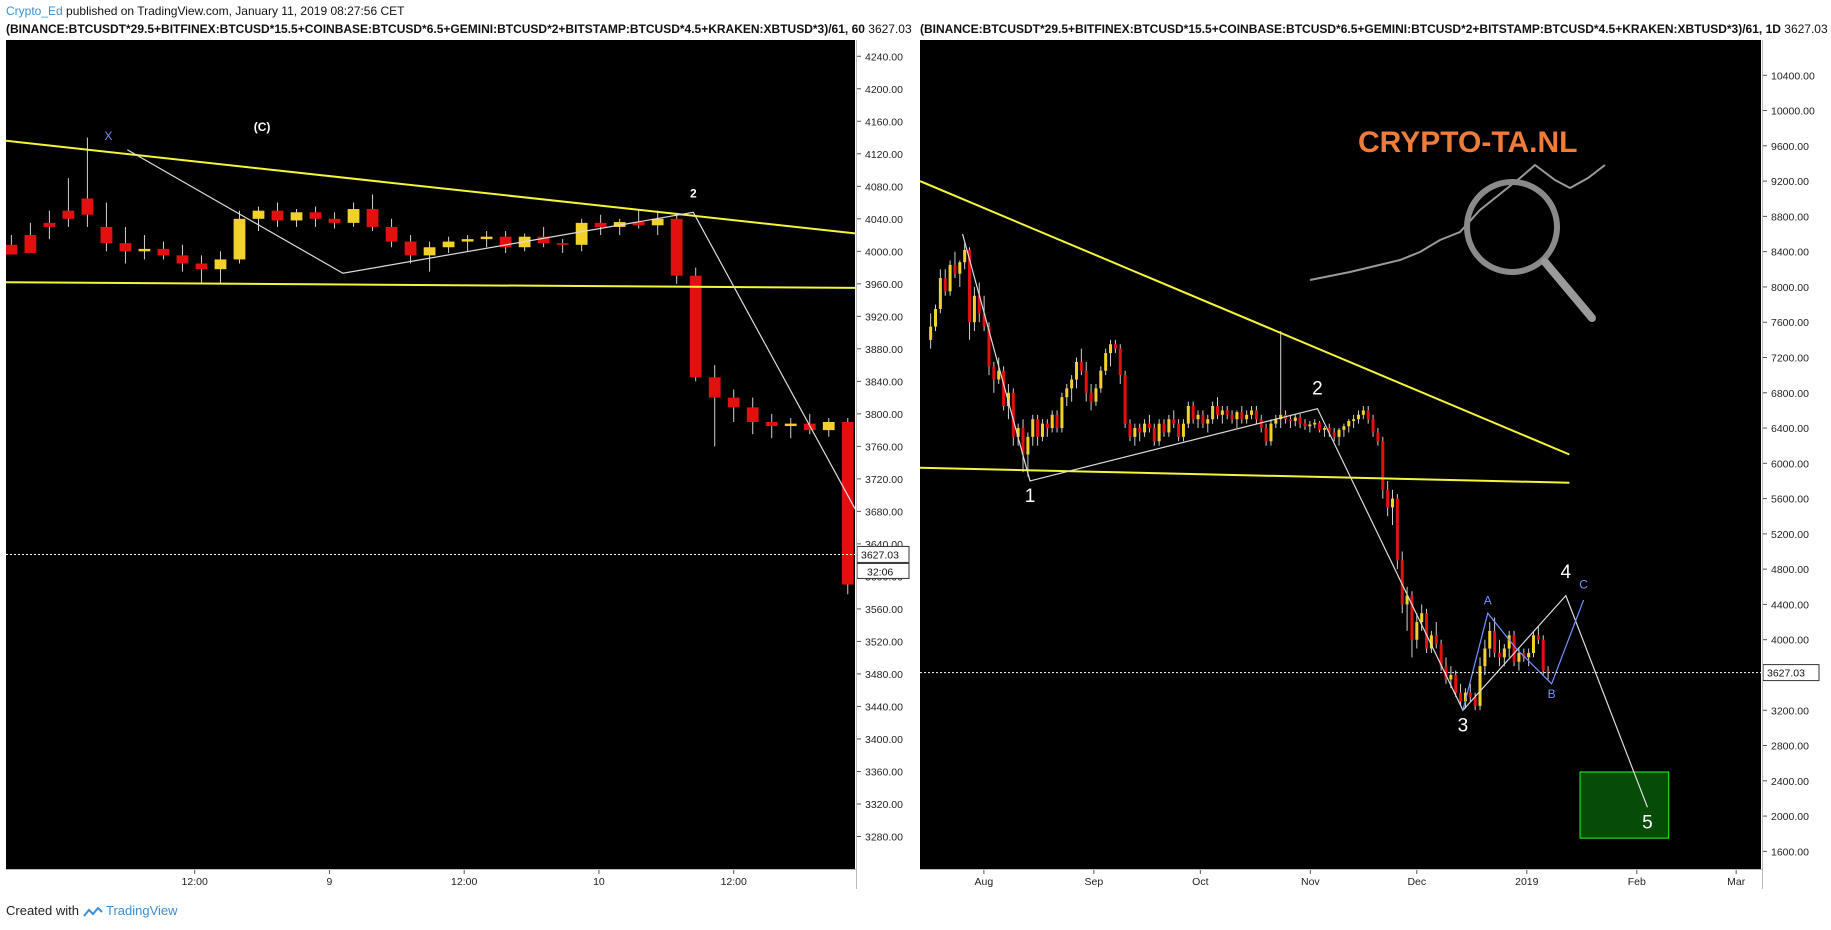 This screenshot has width=1831, height=930. Describe the element at coordinates (1793, 112) in the screenshot. I see `right-price-tick-label: 10000.00` at that location.